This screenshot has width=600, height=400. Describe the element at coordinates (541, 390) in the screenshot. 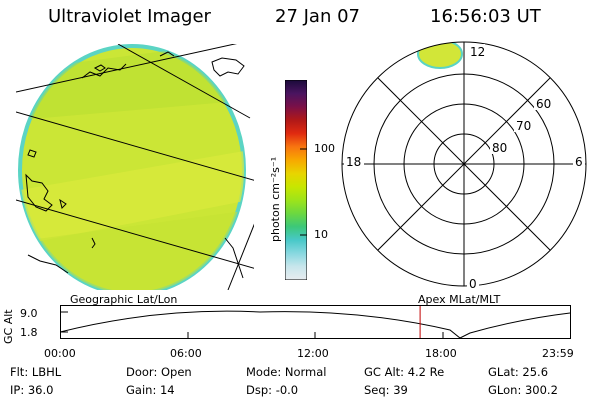

I see `glon-value: 300.2` at that location.